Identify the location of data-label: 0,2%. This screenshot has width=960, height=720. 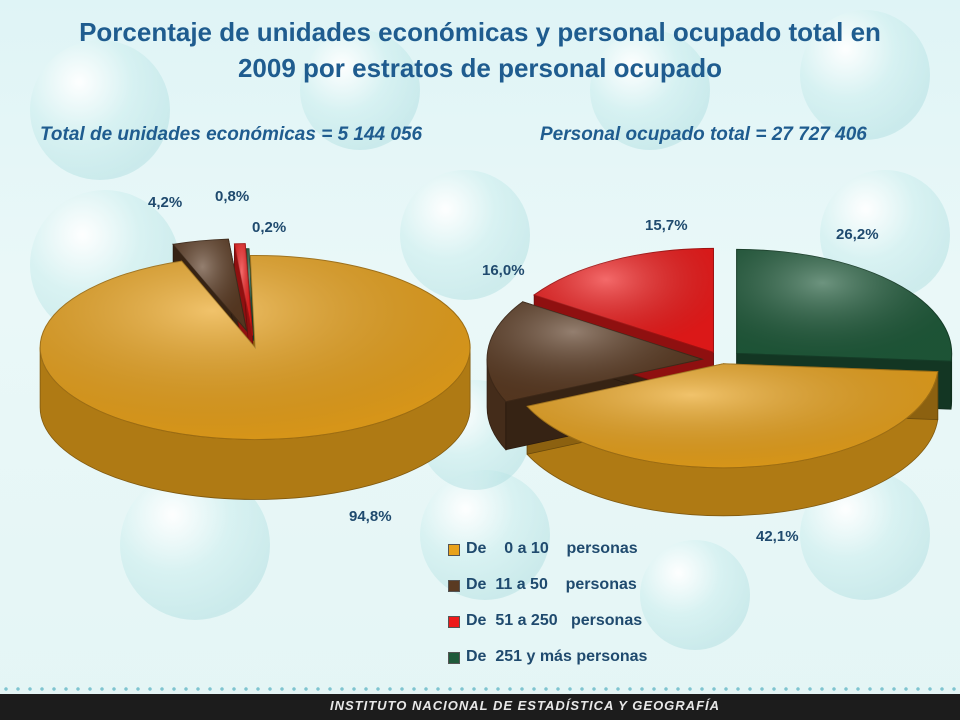
(269, 227).